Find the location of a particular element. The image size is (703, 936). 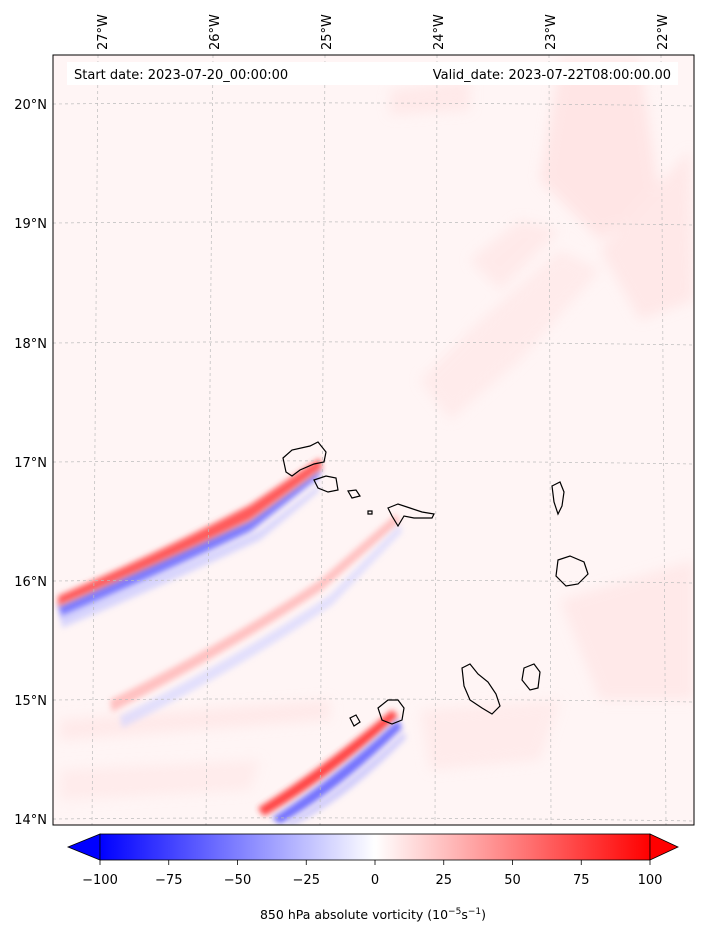

island-sao-vicente is located at coordinates (326, 484).